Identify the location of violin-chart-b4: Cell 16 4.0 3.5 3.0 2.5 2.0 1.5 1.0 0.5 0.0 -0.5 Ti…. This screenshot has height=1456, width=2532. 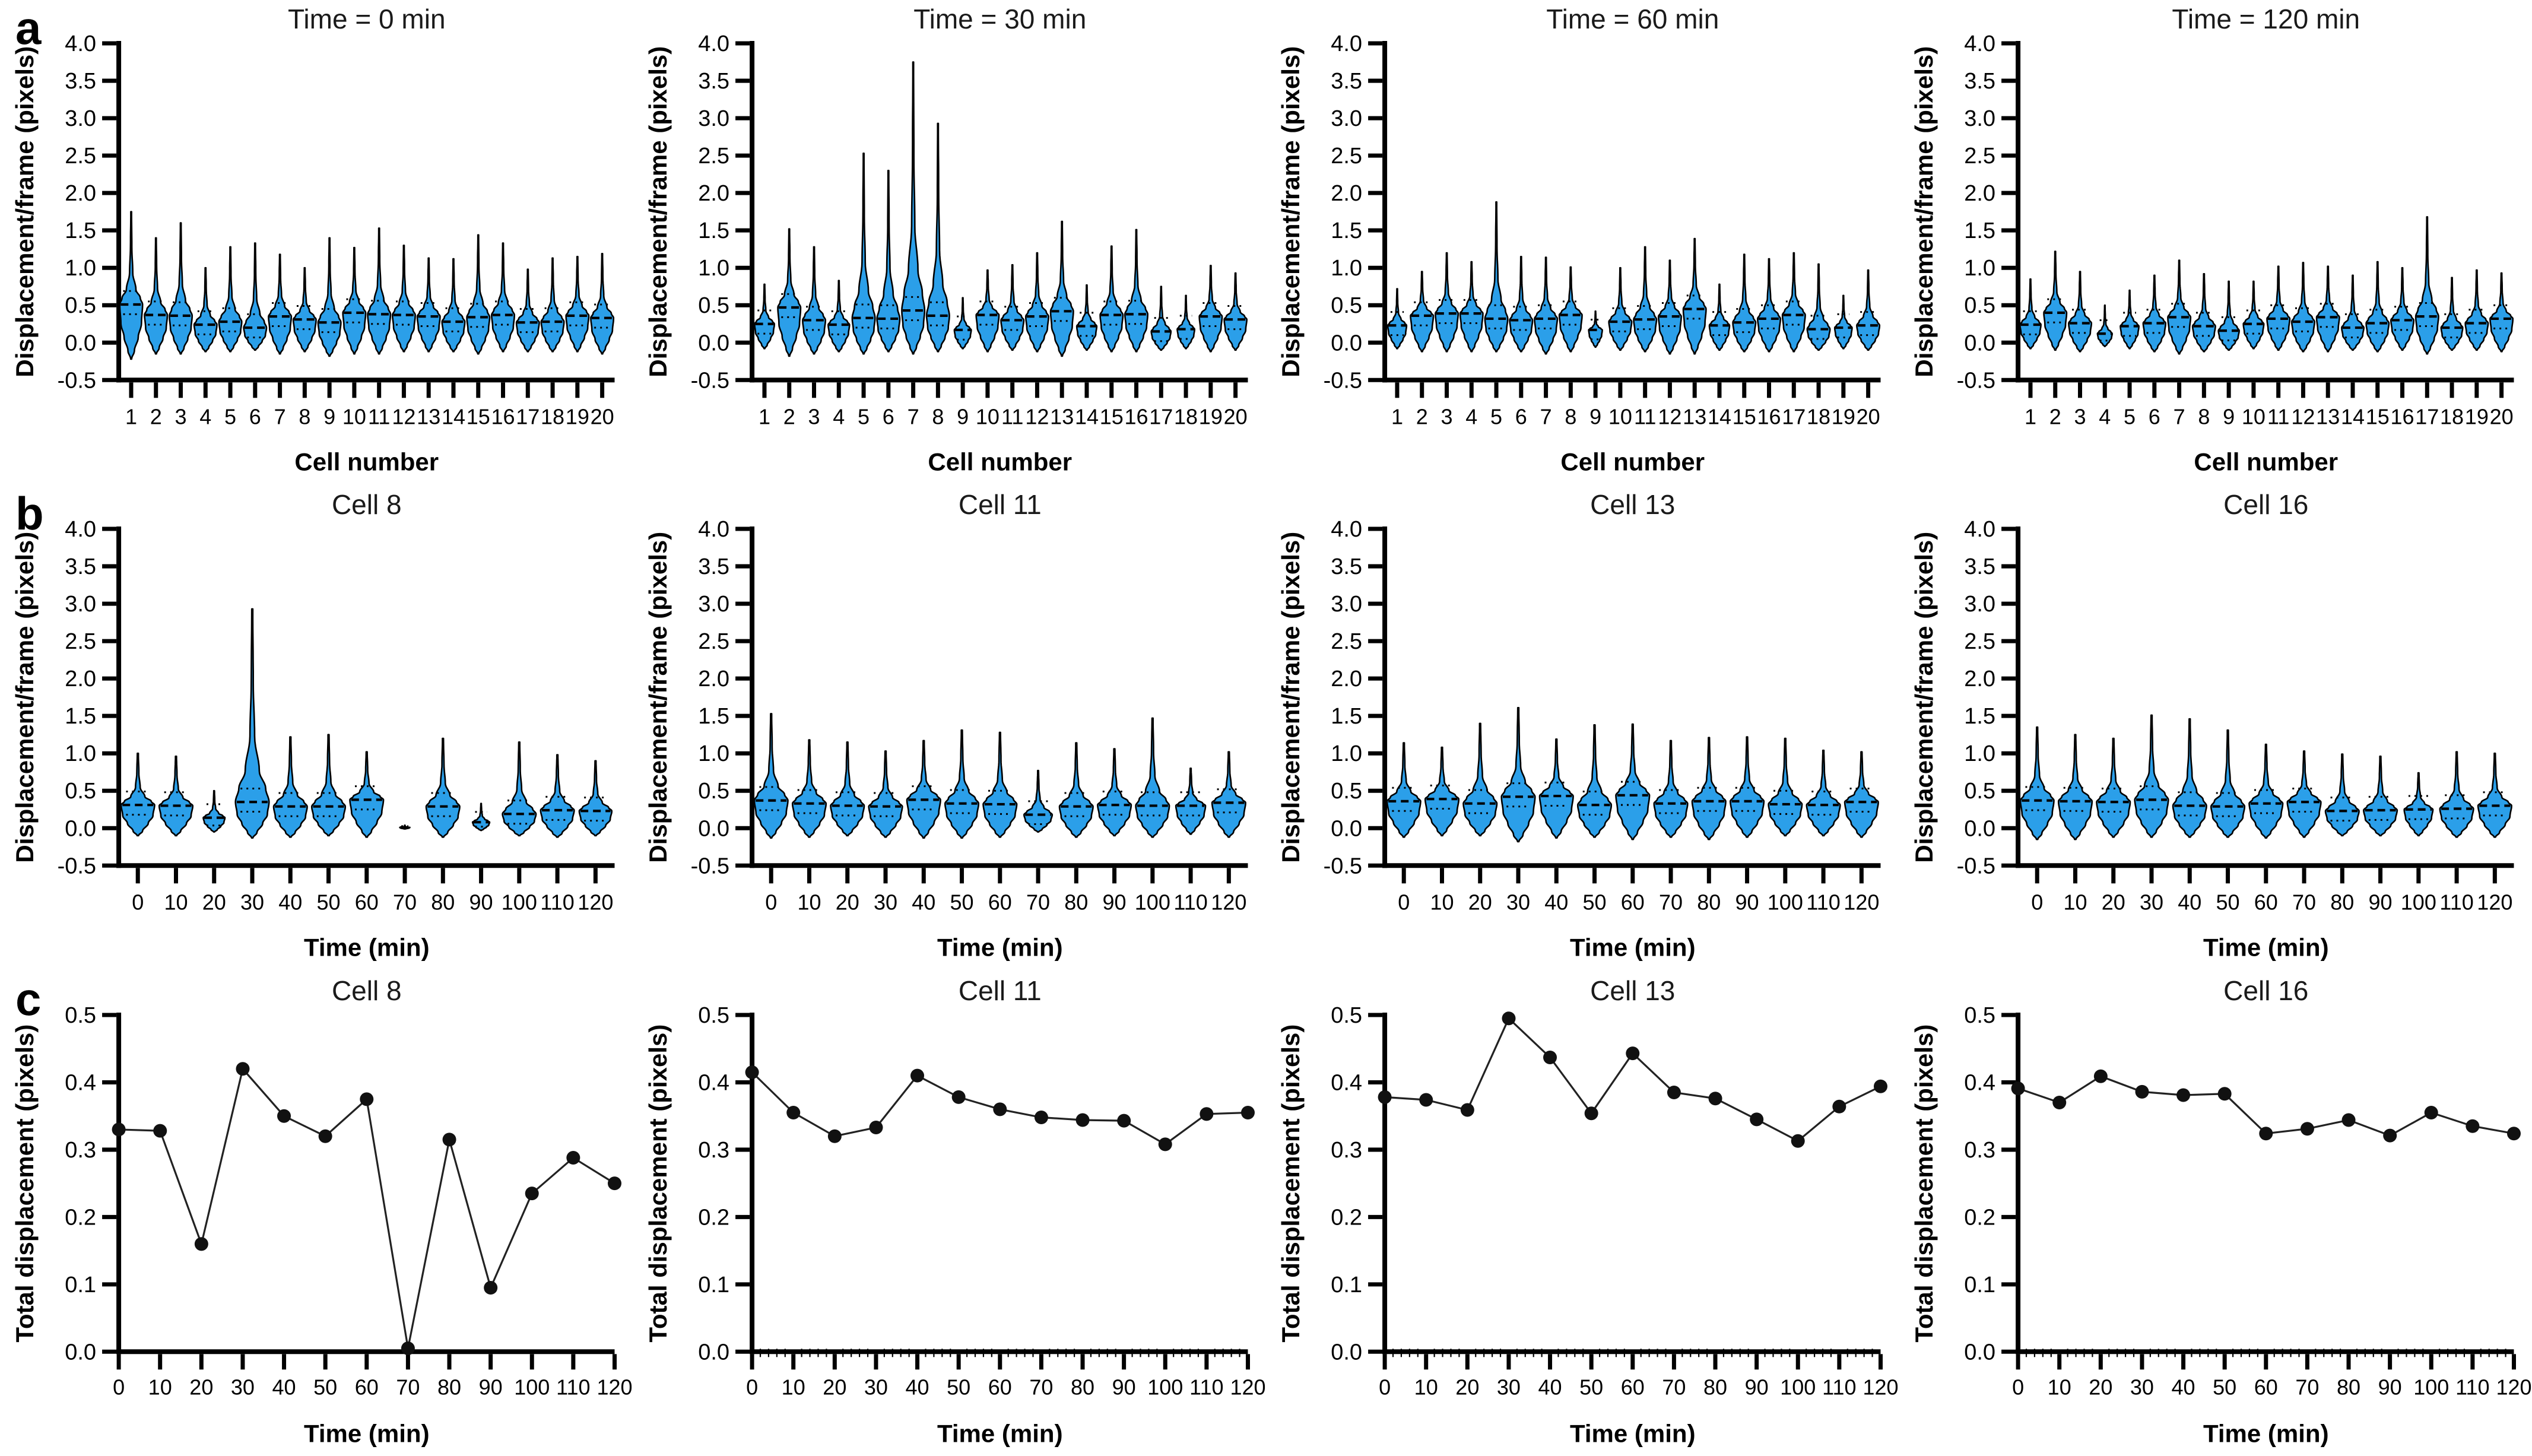
(2212, 725).